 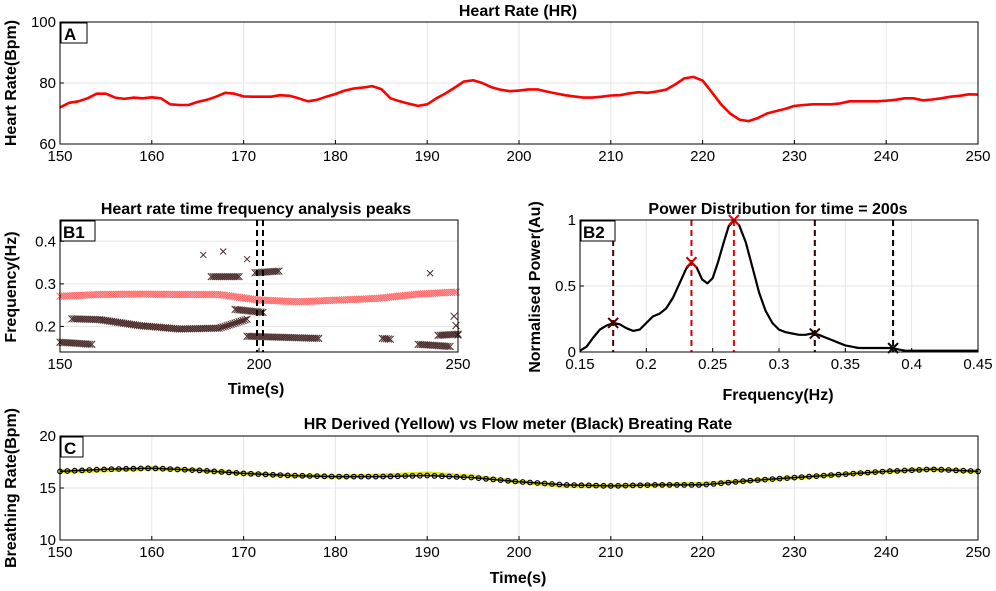 What do you see at coordinates (457, 364) in the screenshot?
I see `b1-xtick-label: 250` at bounding box center [457, 364].